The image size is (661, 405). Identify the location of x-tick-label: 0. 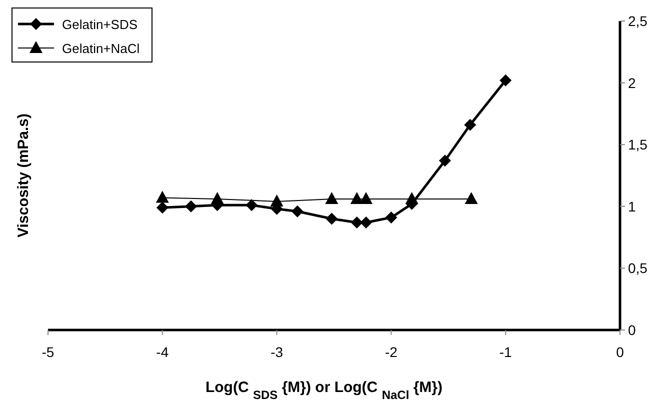
(620, 352).